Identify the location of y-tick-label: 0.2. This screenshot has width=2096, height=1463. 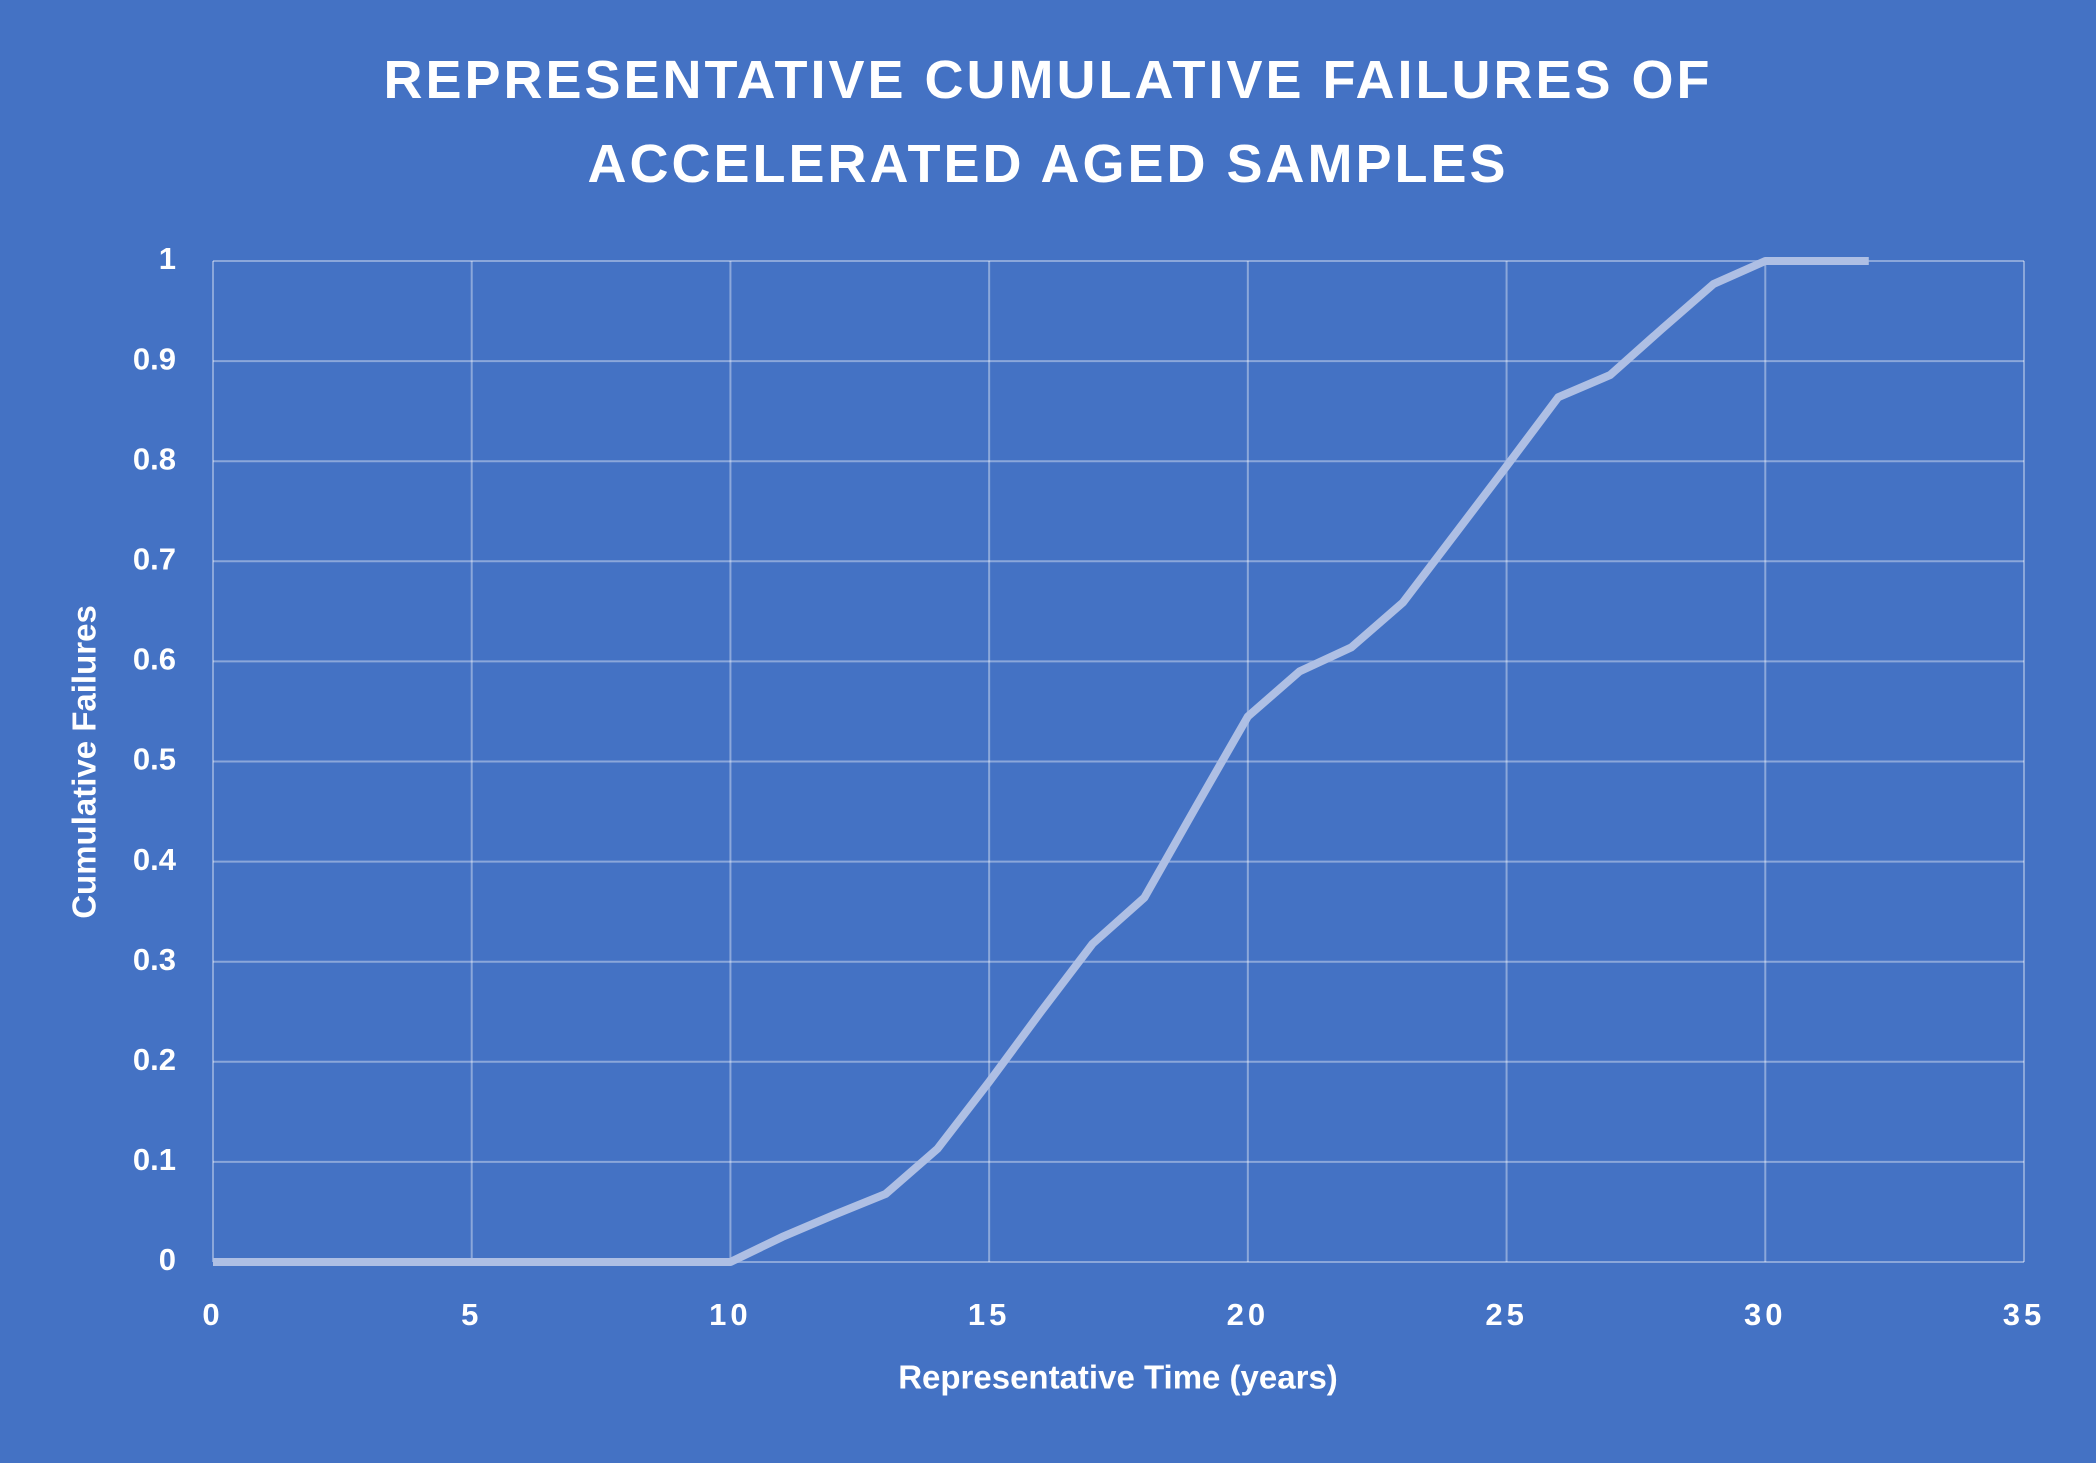
(154, 1059).